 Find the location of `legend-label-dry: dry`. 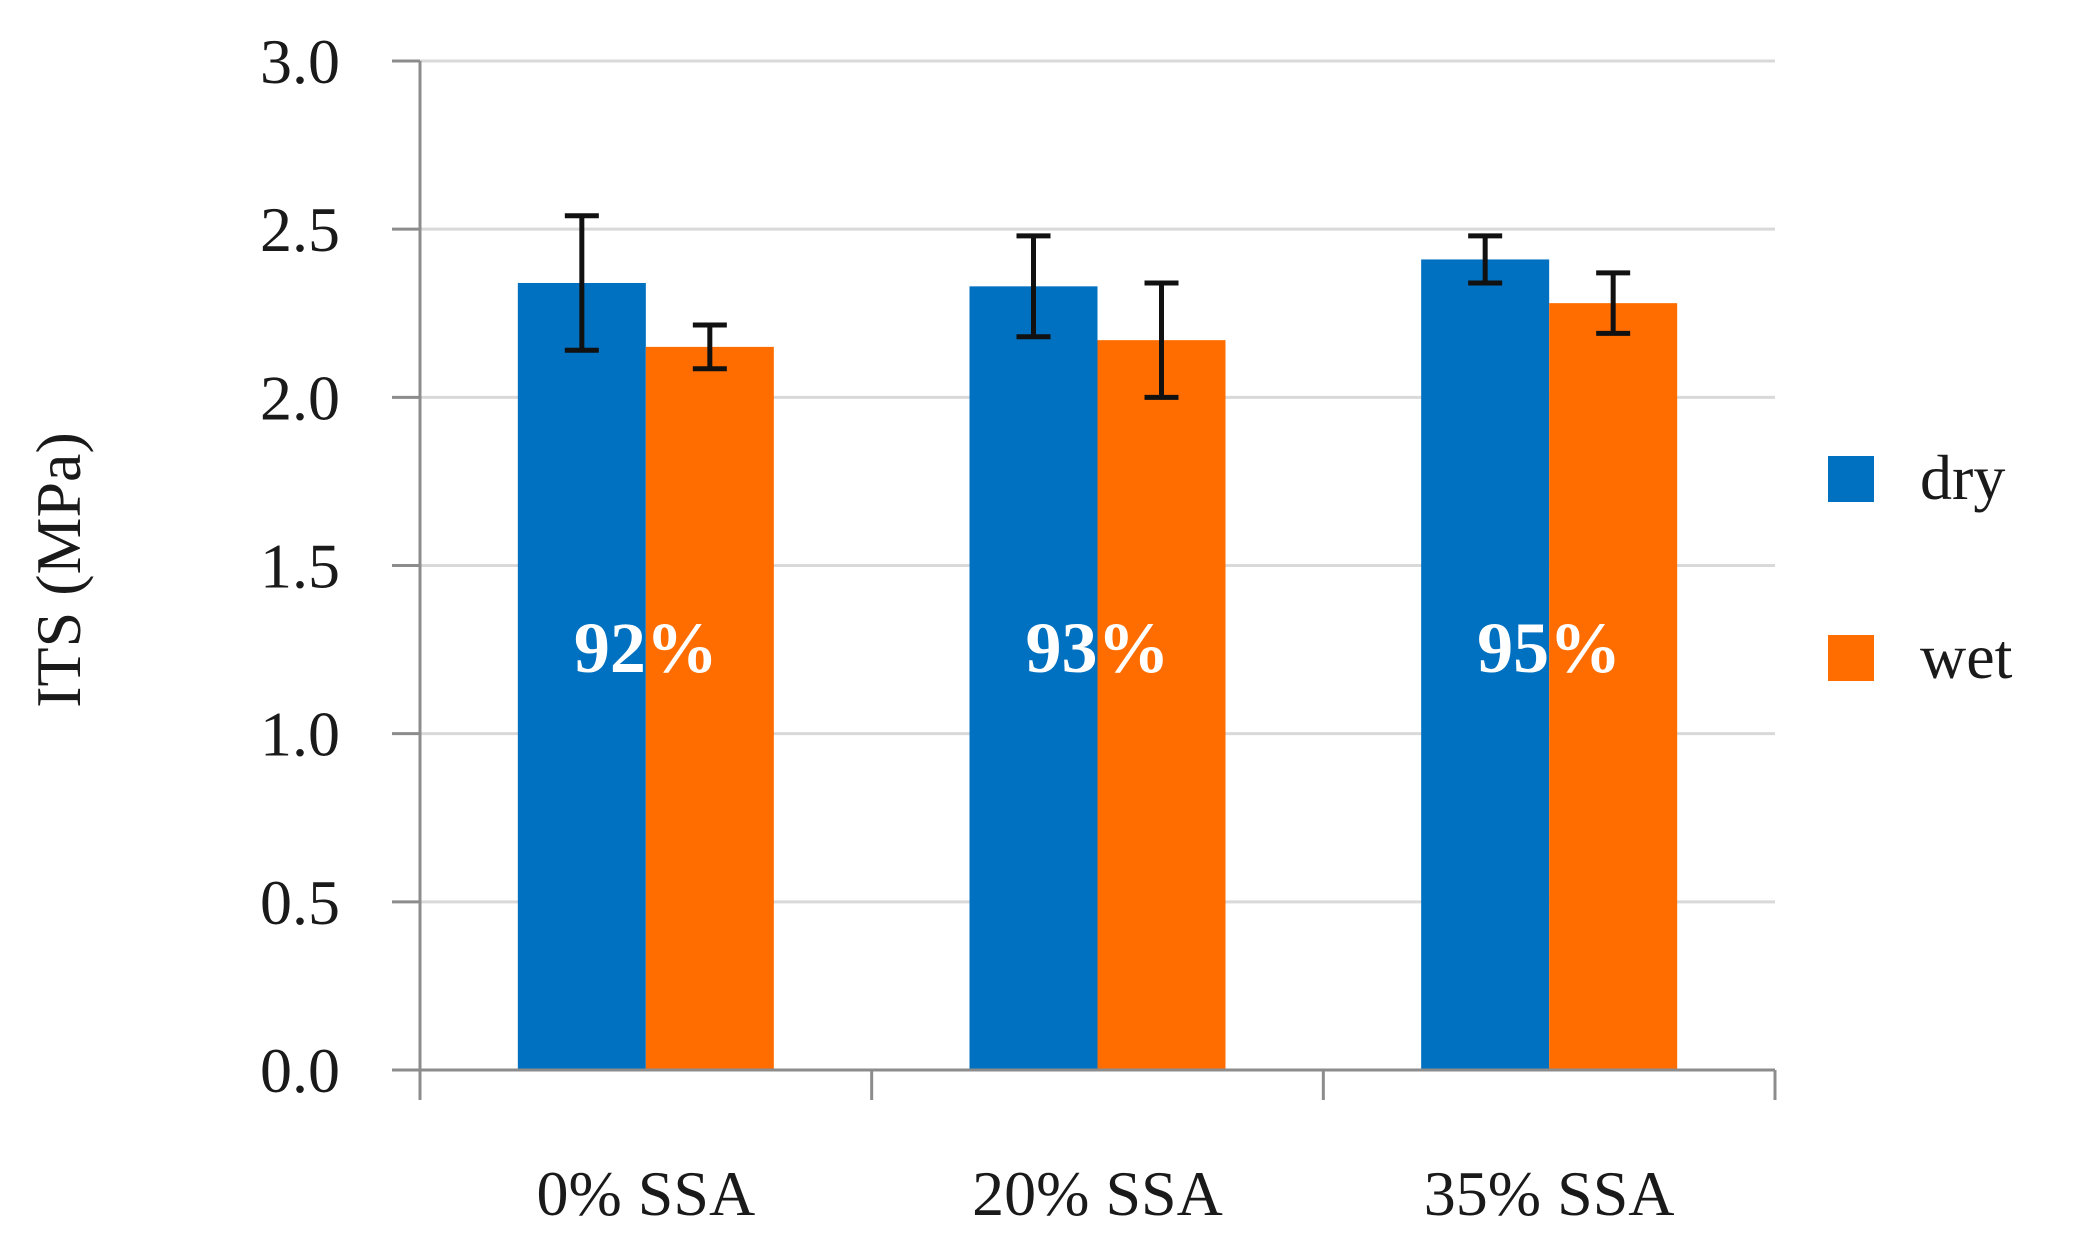

legend-label-dry: dry is located at coordinates (1962, 477).